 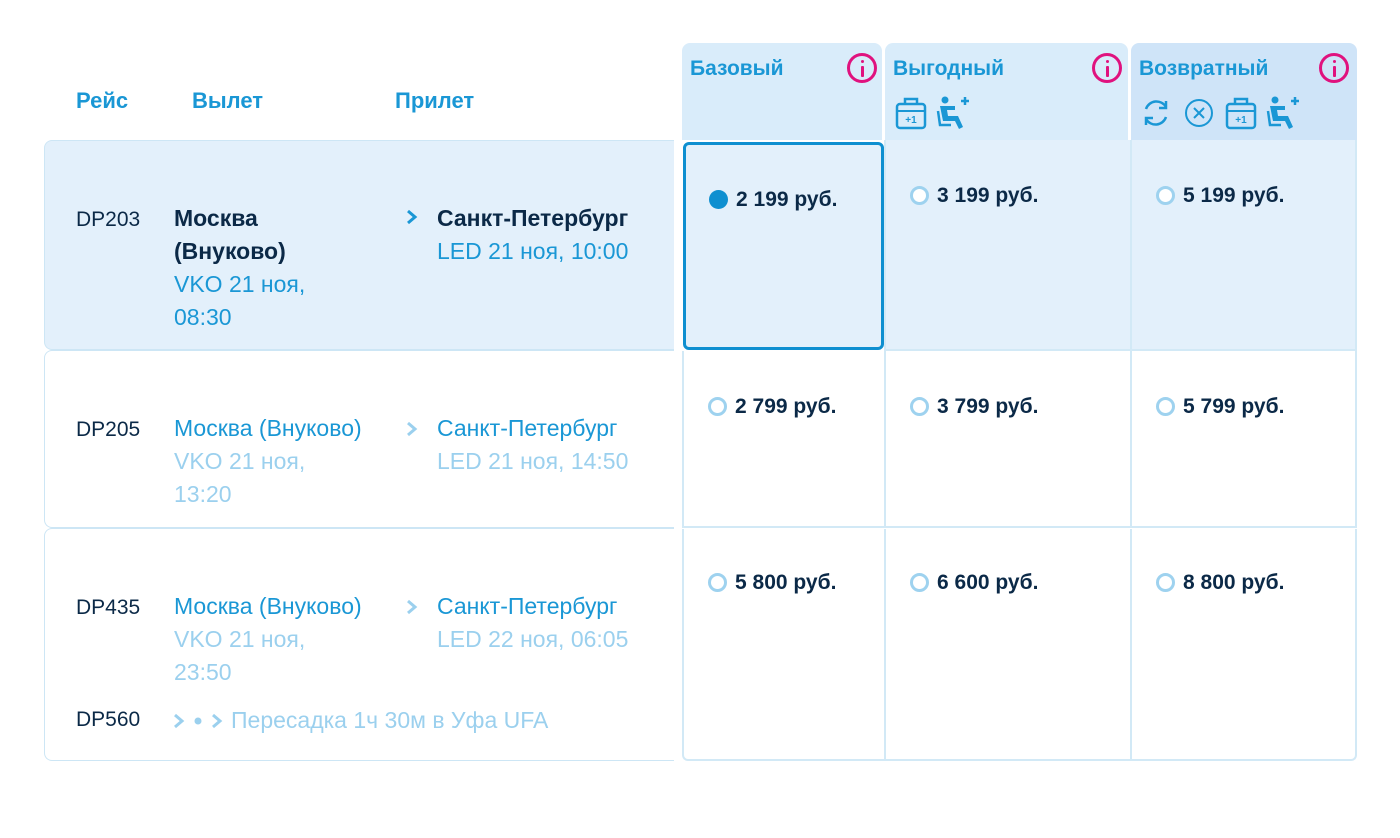 I want to click on arrival-detail: LED 21 ноя, 10:00, so click(x=533, y=251).